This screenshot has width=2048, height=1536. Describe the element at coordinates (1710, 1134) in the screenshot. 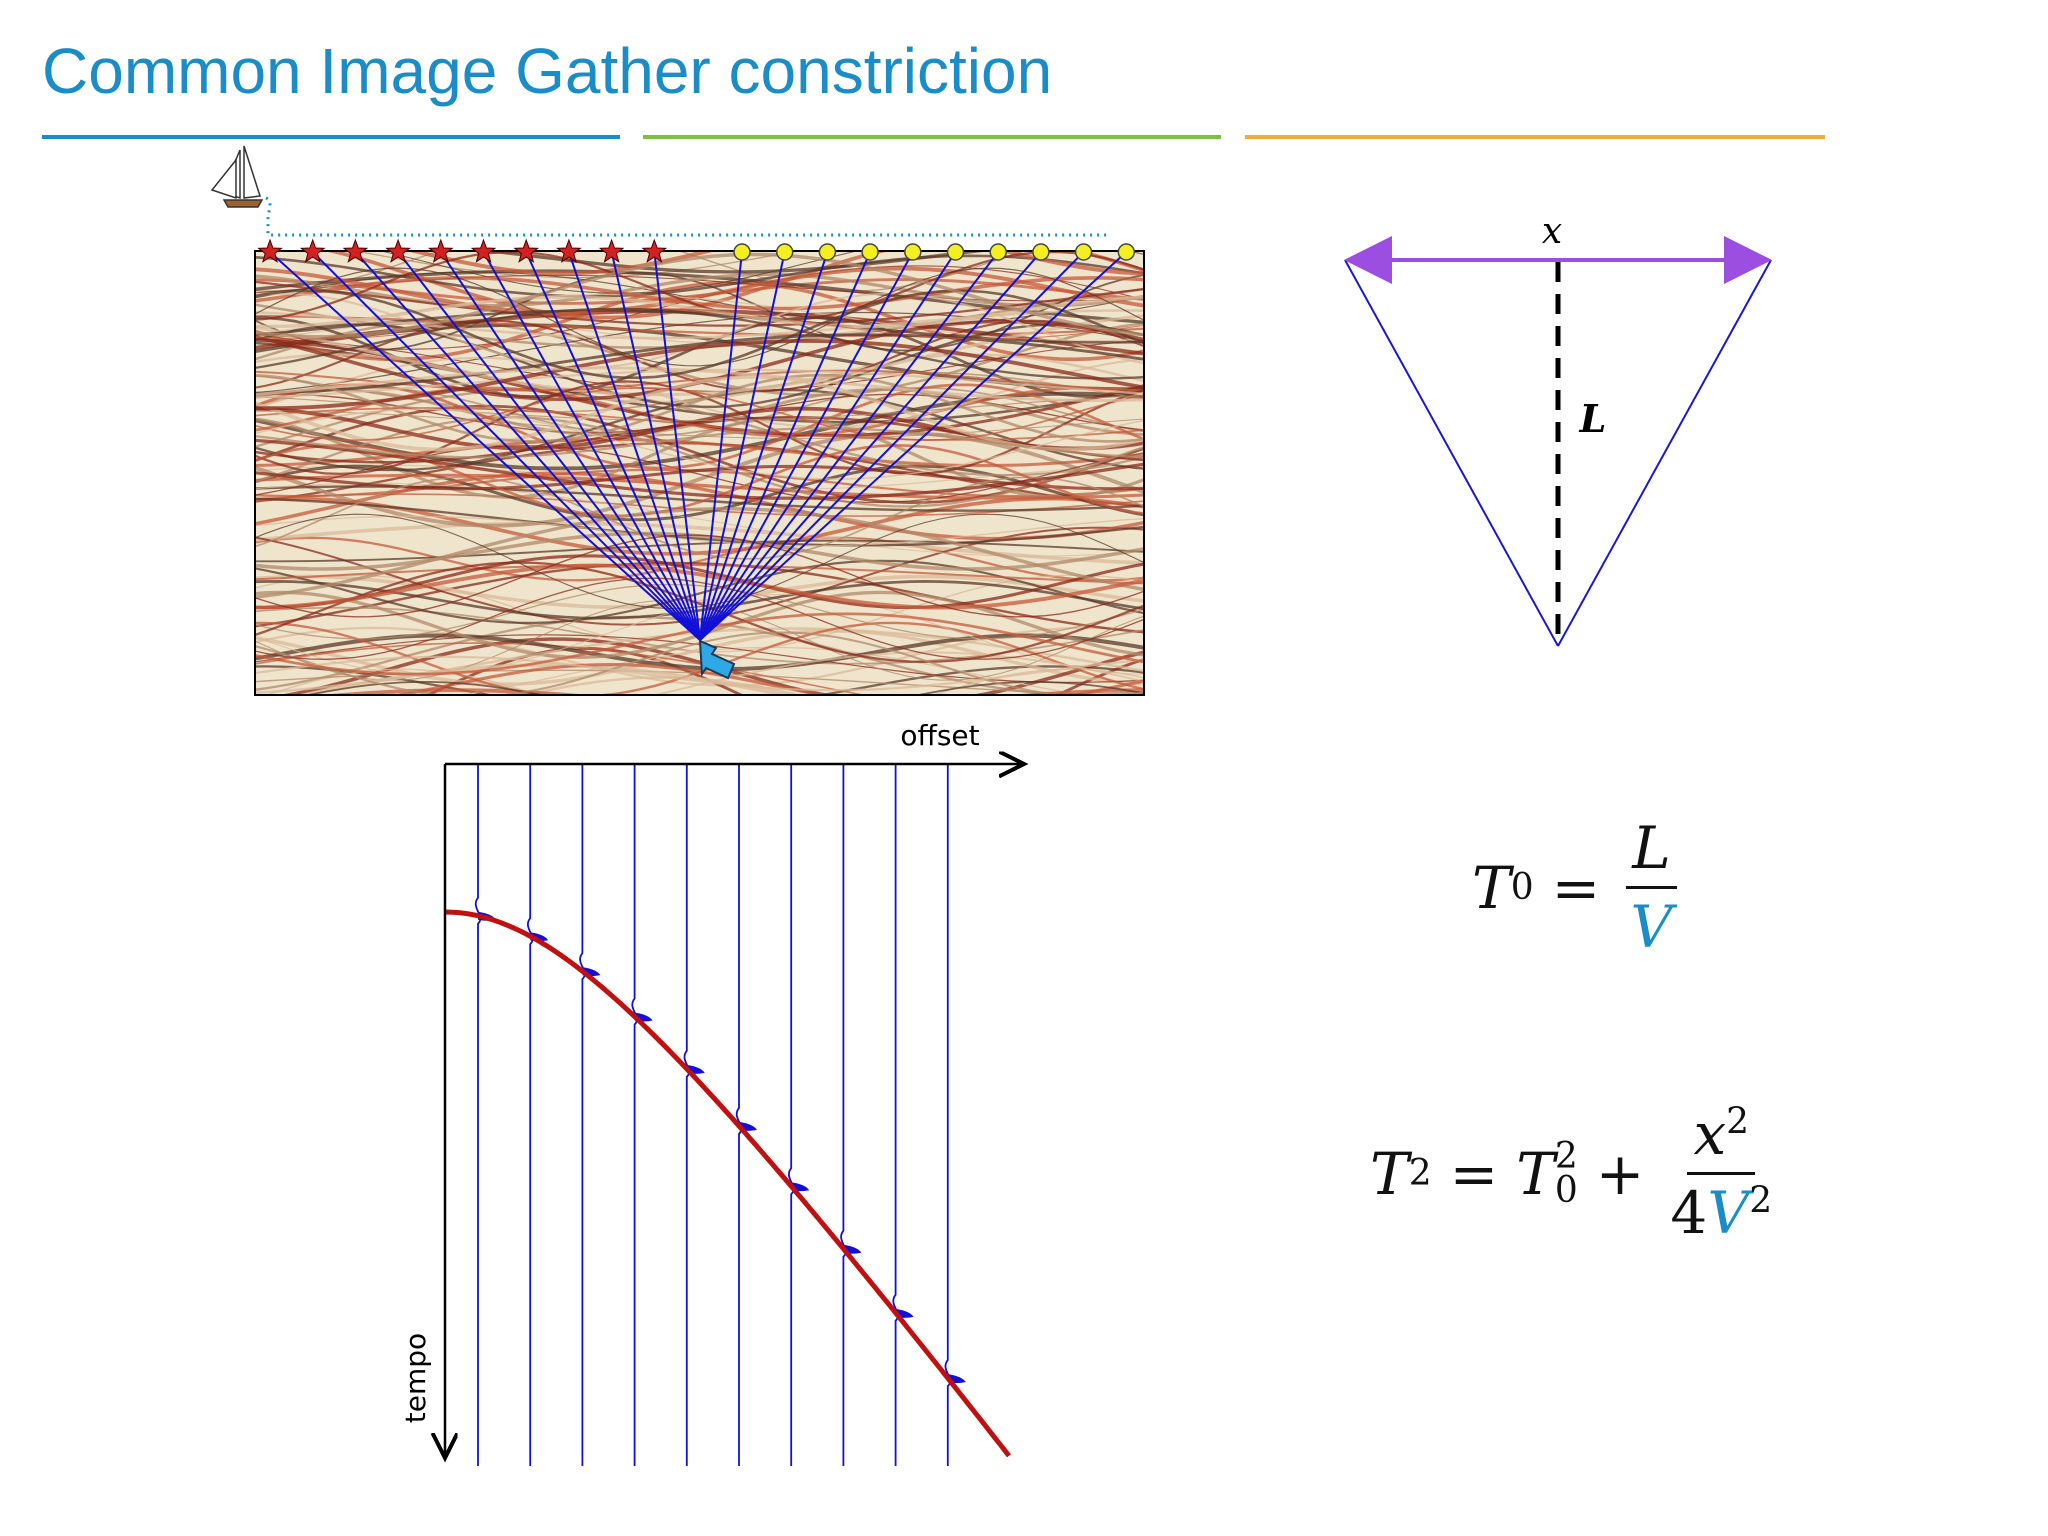

I see `eq-numerator: x` at that location.